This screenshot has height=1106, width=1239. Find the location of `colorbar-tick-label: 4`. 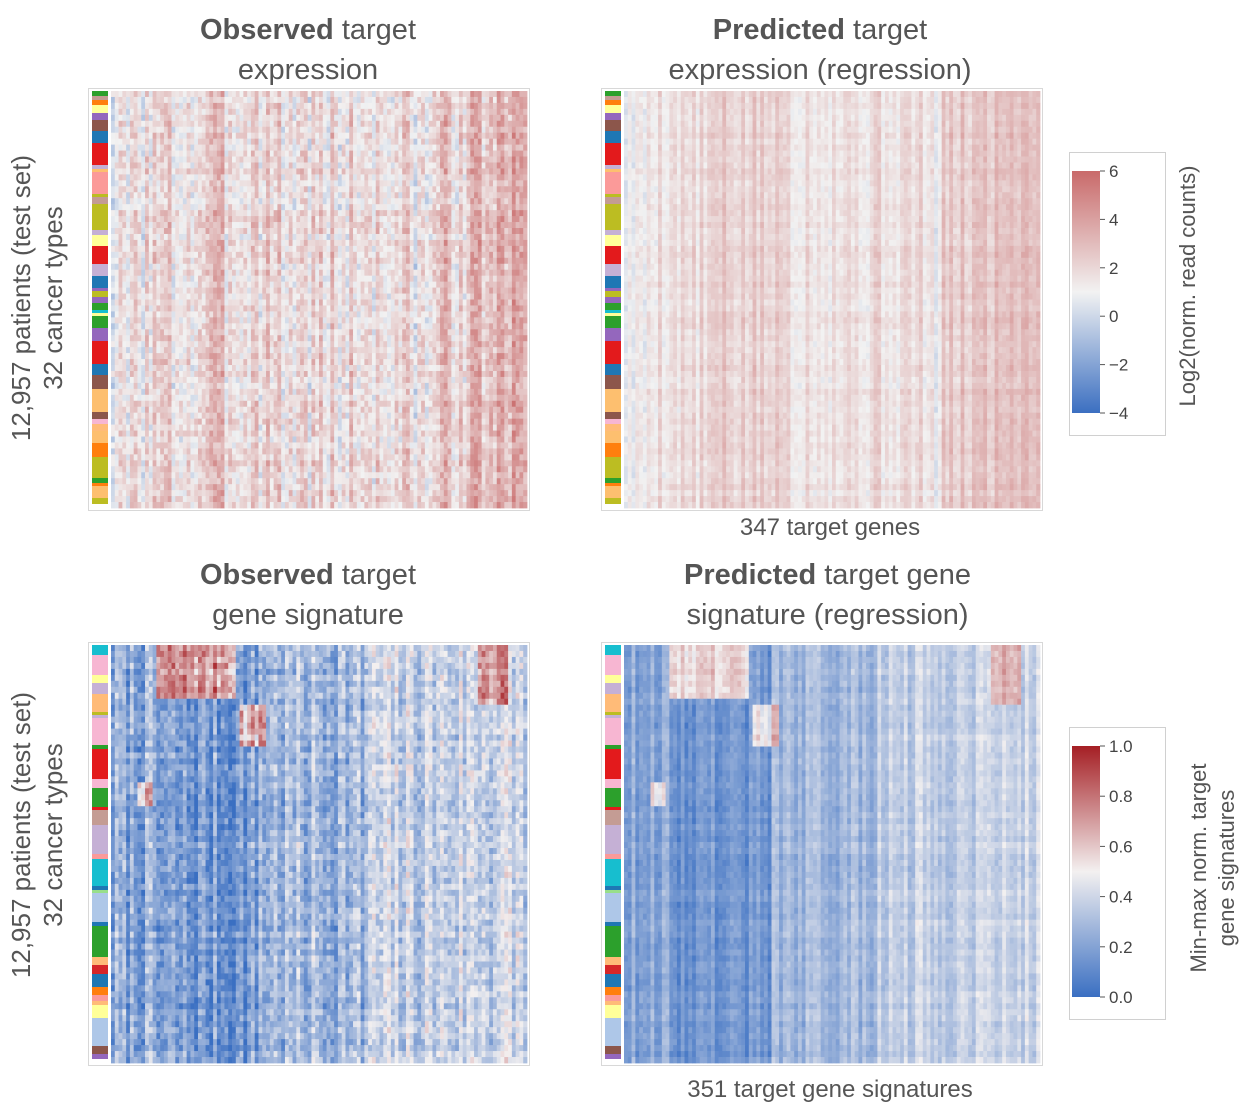

colorbar-tick-label: 4 is located at coordinates (1113, 219).